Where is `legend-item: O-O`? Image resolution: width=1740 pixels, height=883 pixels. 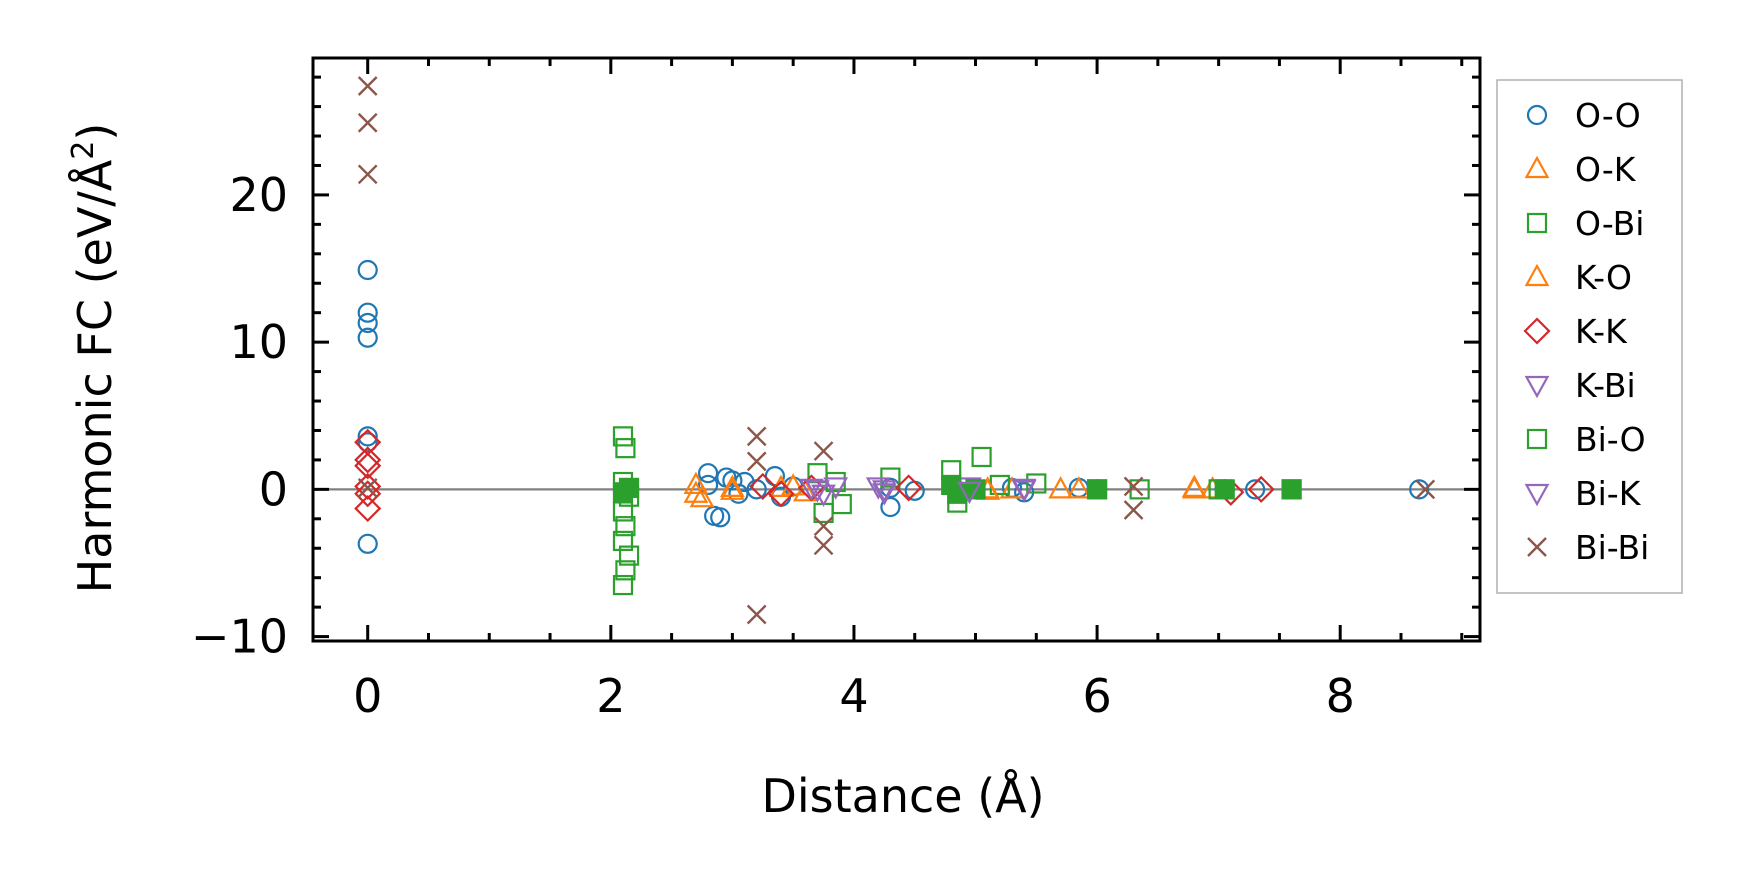
legend-item: O-O is located at coordinates (1583, 115).